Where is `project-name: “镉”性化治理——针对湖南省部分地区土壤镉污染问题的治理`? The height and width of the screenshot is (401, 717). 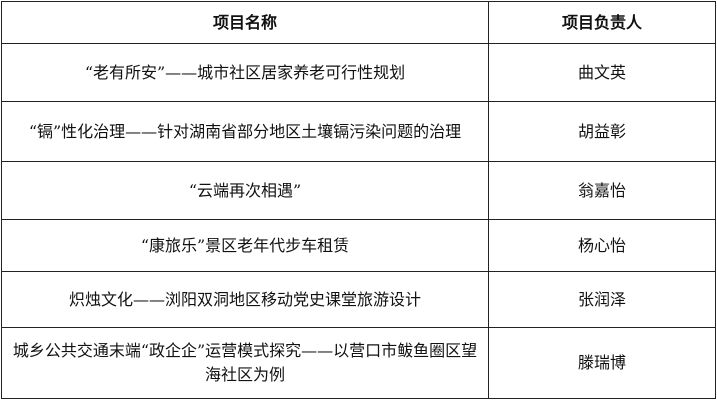
project-name: “镉”性化治理——针对湖南省部分地区土壤镉污染问题的治理 is located at coordinates (245, 131).